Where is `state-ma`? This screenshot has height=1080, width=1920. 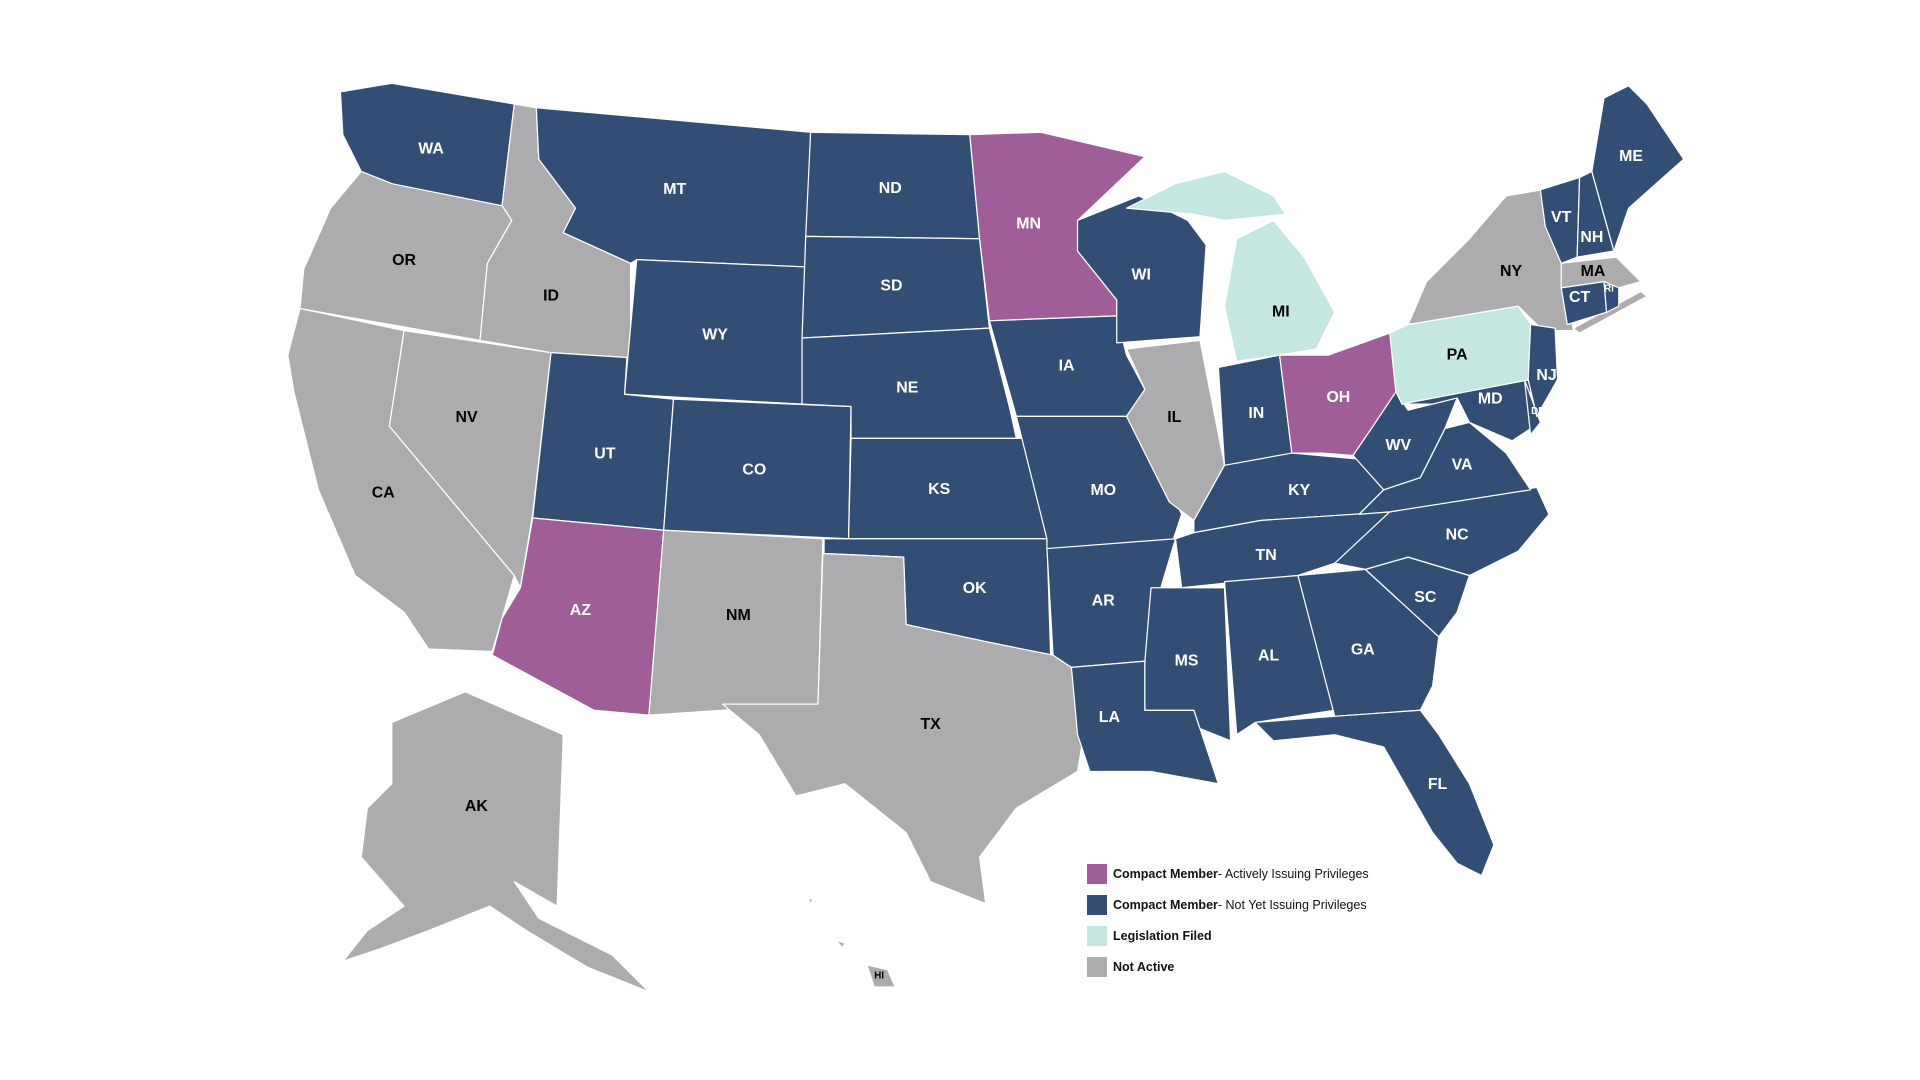 state-ma is located at coordinates (1601, 272).